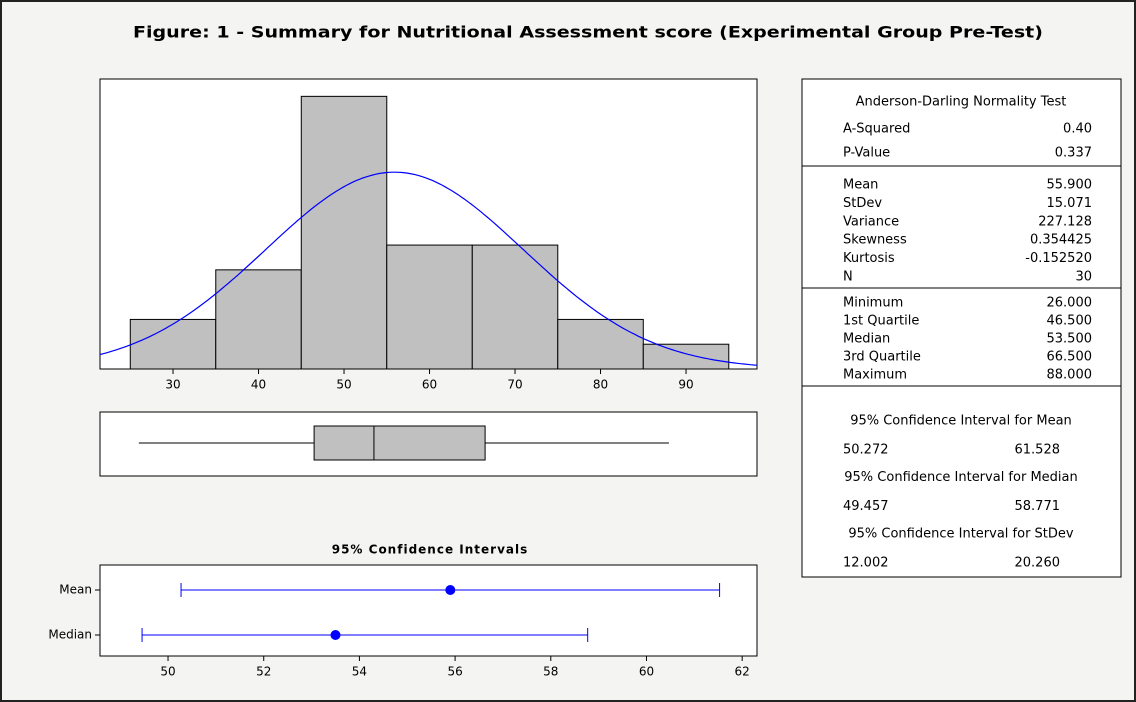  What do you see at coordinates (848, 277) in the screenshot?
I see `stat-label: N` at bounding box center [848, 277].